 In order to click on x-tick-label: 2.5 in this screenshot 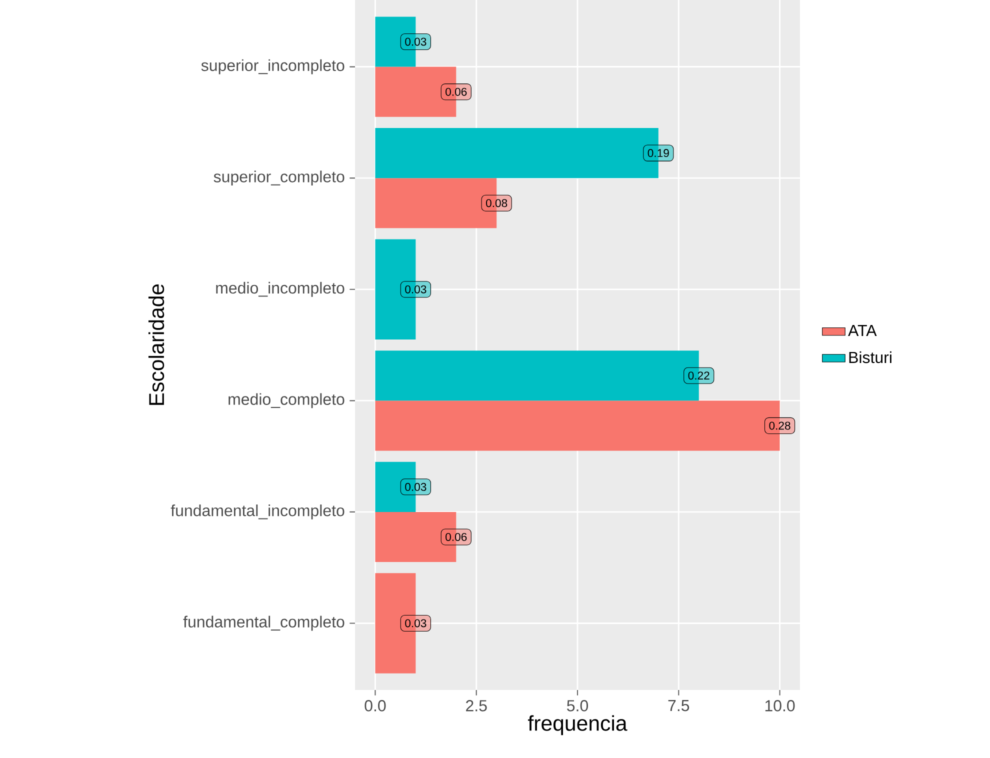, I will do `click(476, 706)`.